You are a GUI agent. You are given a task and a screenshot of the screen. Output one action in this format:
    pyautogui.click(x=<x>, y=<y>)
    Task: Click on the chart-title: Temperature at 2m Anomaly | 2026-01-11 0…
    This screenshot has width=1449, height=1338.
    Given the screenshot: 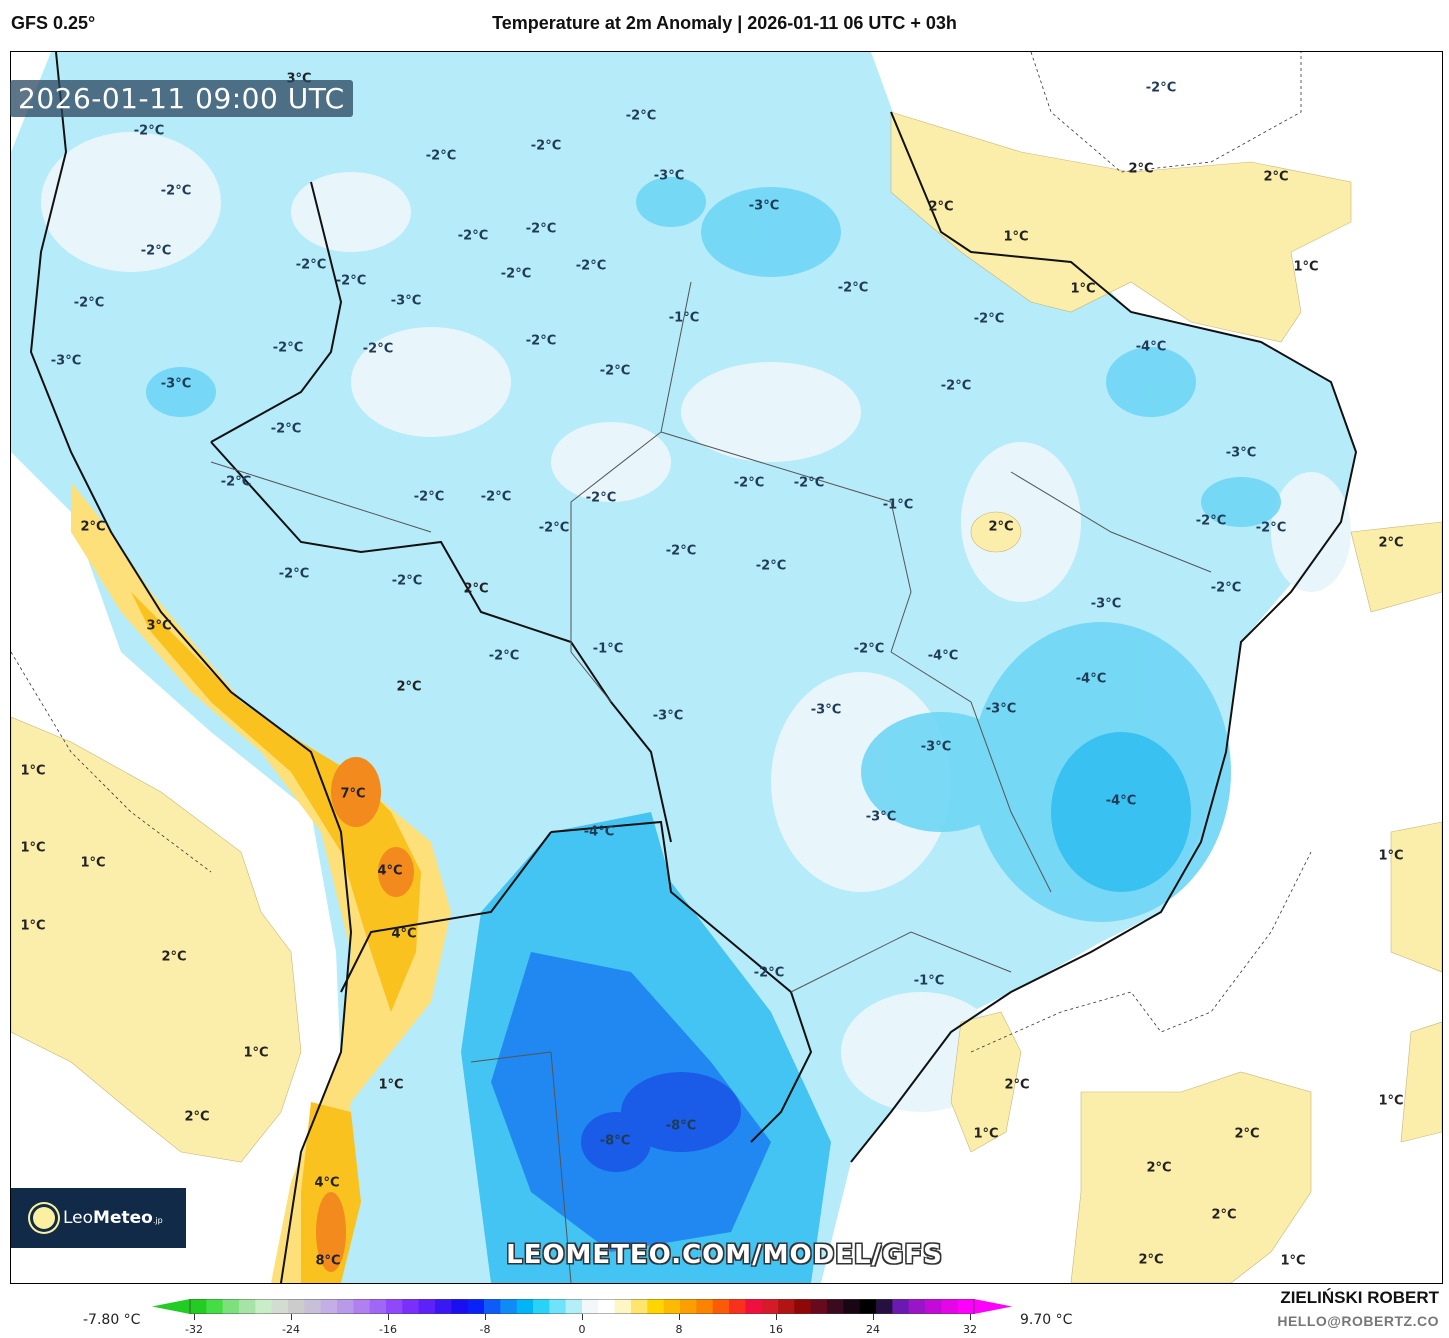 What is the action you would take?
    pyautogui.click(x=724, y=23)
    